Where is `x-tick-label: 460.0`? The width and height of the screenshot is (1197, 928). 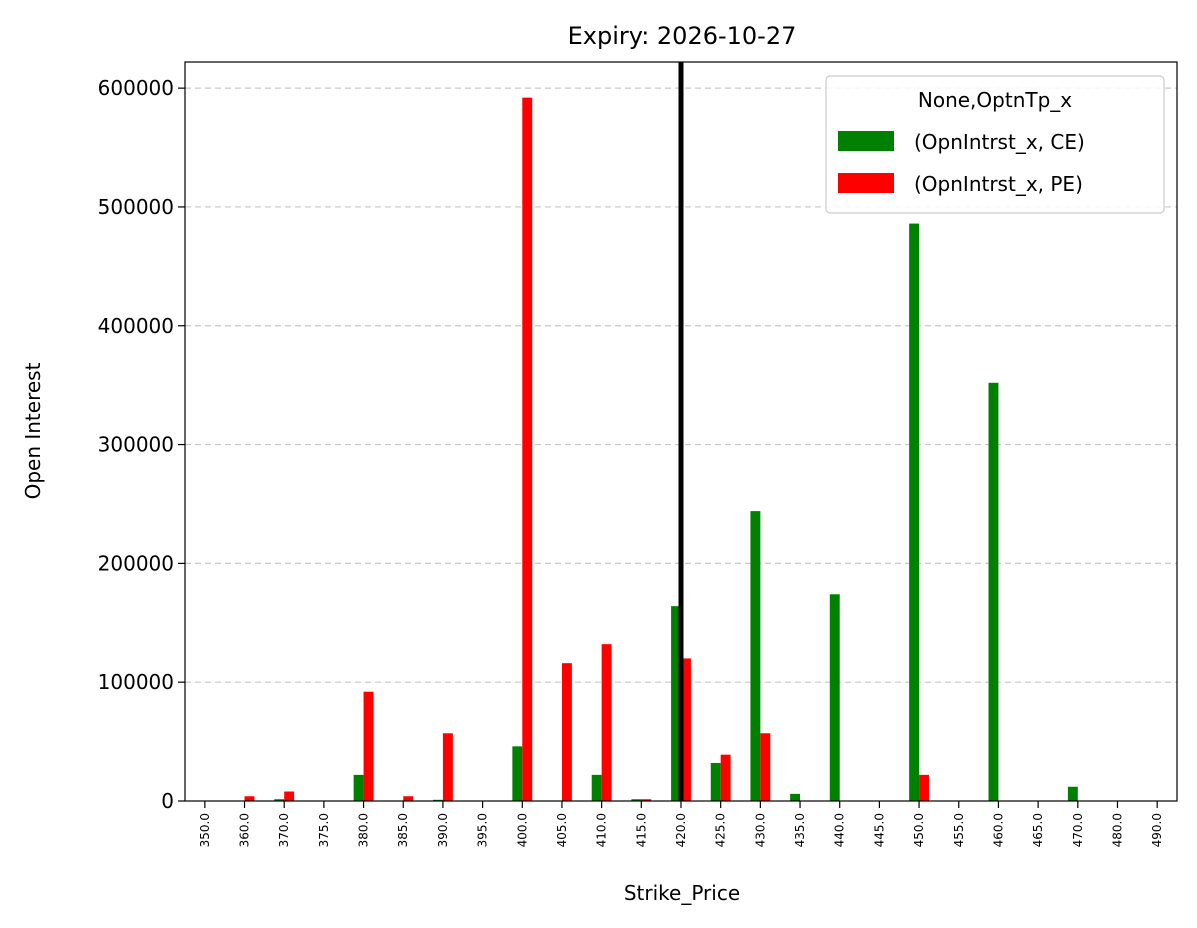
x-tick-label: 460.0 is located at coordinates (998, 830).